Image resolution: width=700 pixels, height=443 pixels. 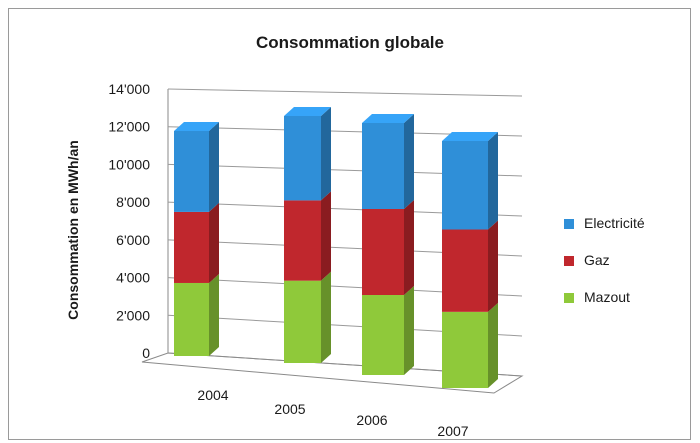 I want to click on legend-label: Gaz, so click(x=597, y=260).